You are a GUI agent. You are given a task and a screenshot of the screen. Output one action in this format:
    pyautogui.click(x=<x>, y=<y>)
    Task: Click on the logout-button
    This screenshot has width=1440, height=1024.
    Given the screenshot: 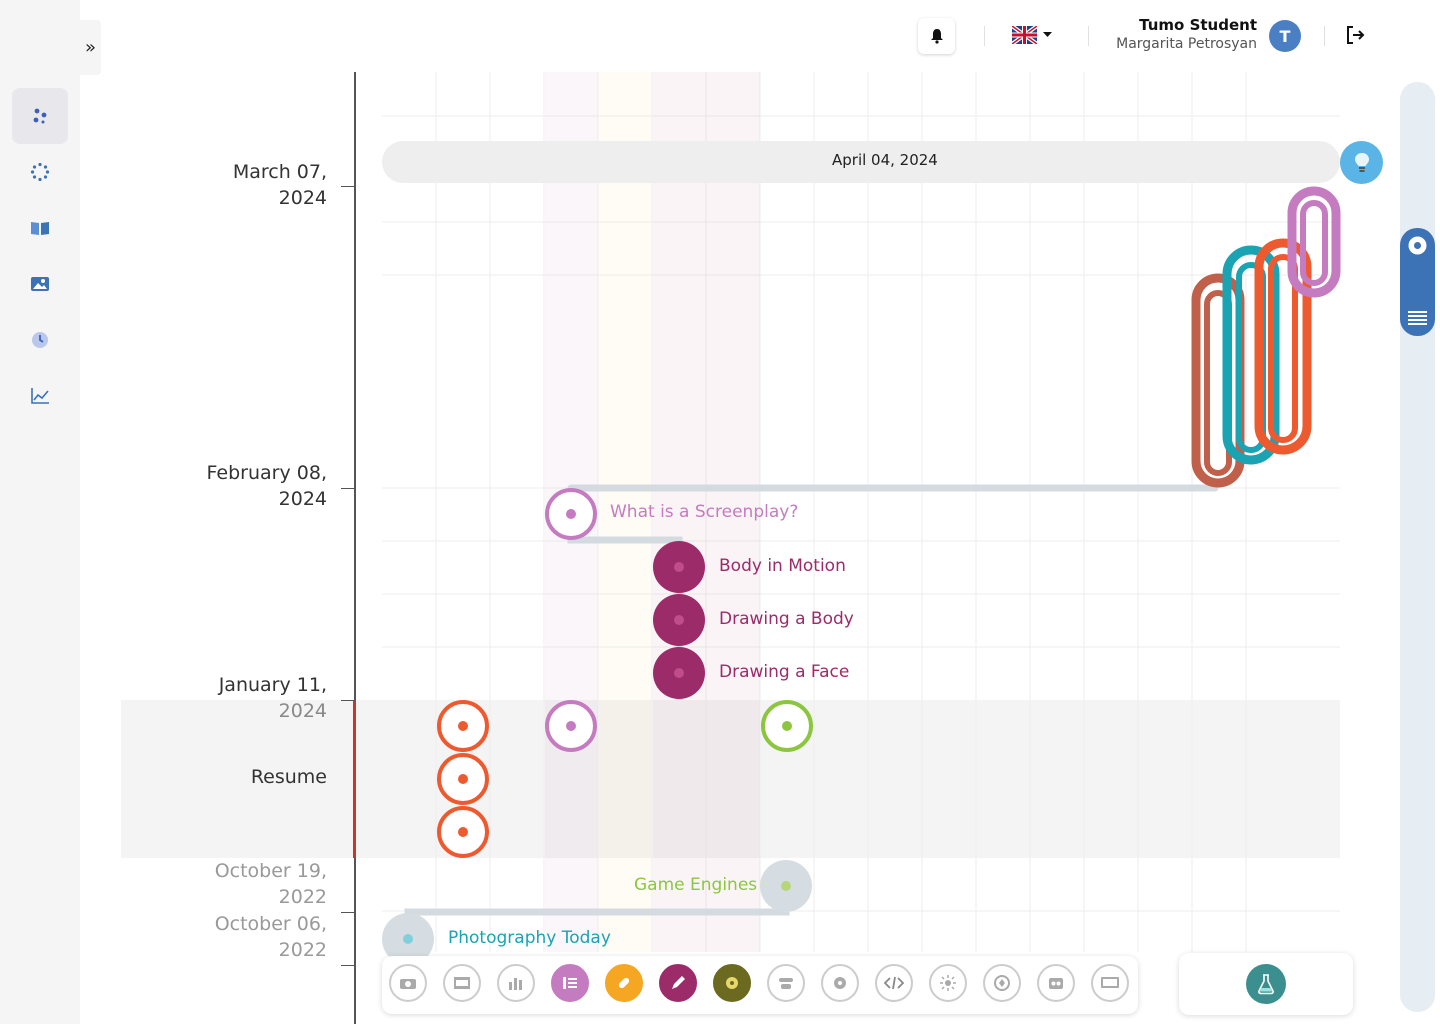 What is the action you would take?
    pyautogui.click(x=1355, y=37)
    